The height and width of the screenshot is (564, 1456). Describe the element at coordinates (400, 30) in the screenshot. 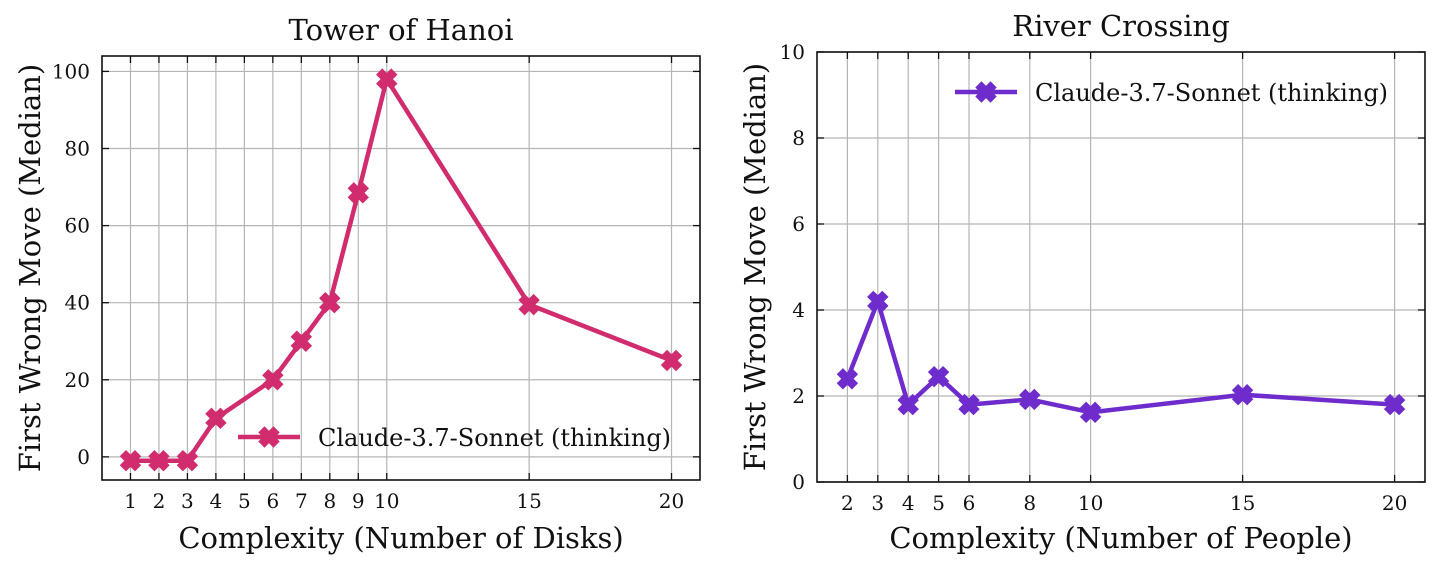

I see `chart-title: Tower of Hanoi` at that location.